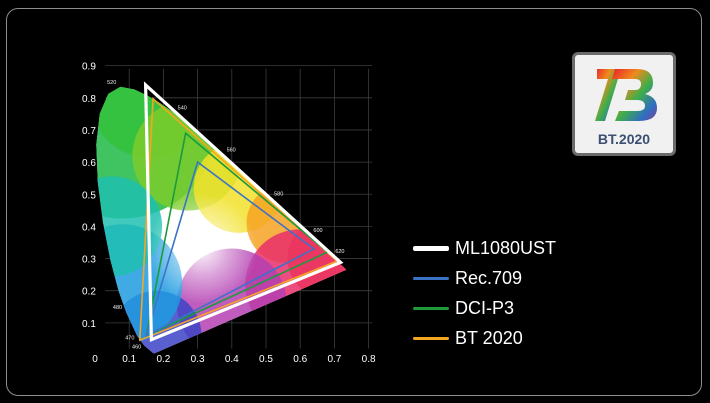 The height and width of the screenshot is (403, 710). I want to click on legend-label: DCI-P3, so click(485, 307).